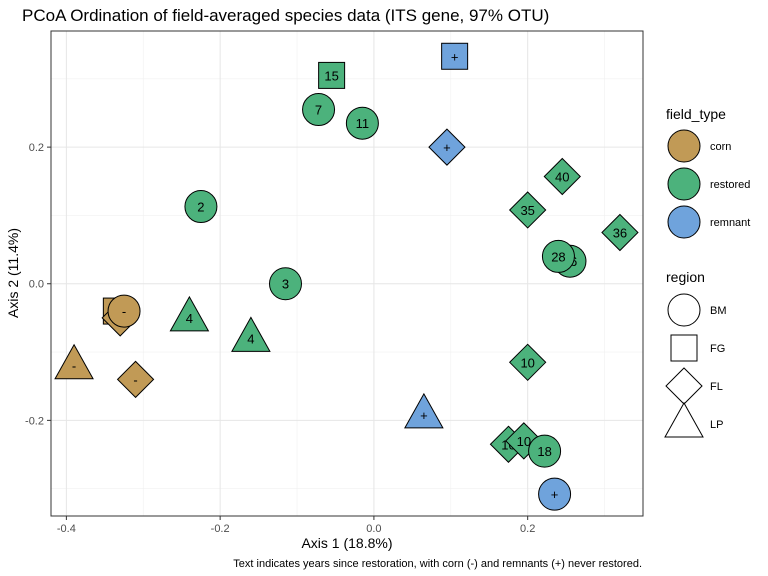 This screenshot has height=576, width=768. Describe the element at coordinates (718, 311) in the screenshot. I see `legend-label-bm: BM` at that location.